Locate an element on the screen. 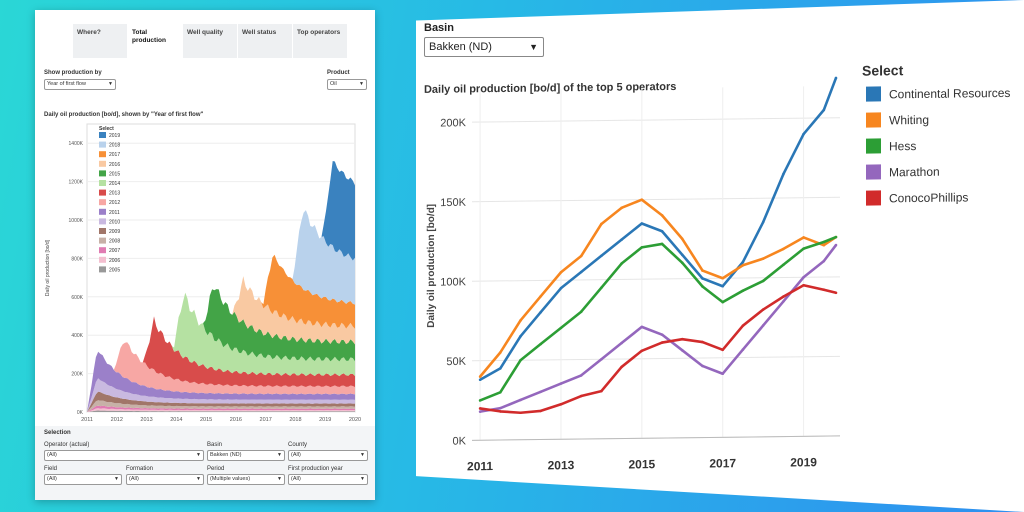 The image size is (1024, 512). legend-title: Select is located at coordinates (883, 70).